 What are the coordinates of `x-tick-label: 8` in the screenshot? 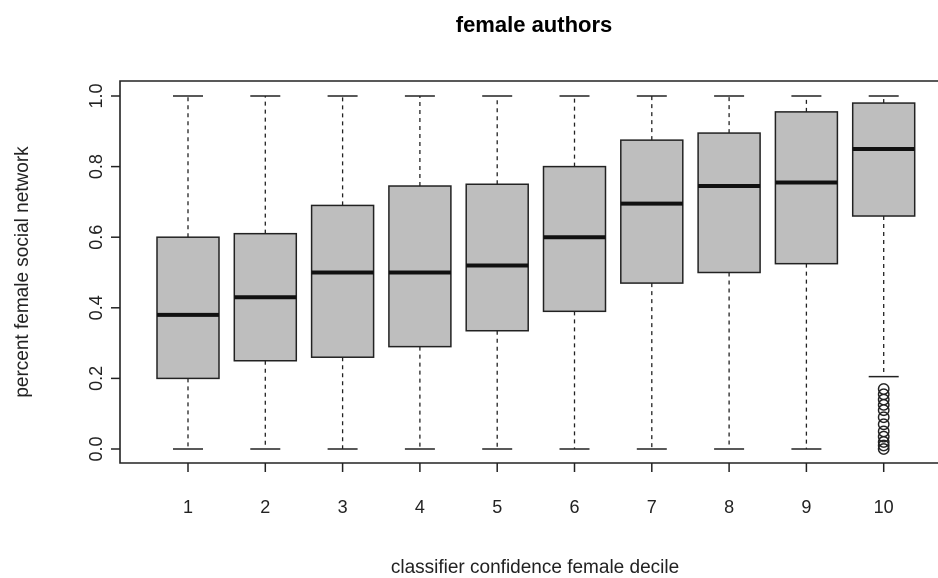 It's located at (729, 507).